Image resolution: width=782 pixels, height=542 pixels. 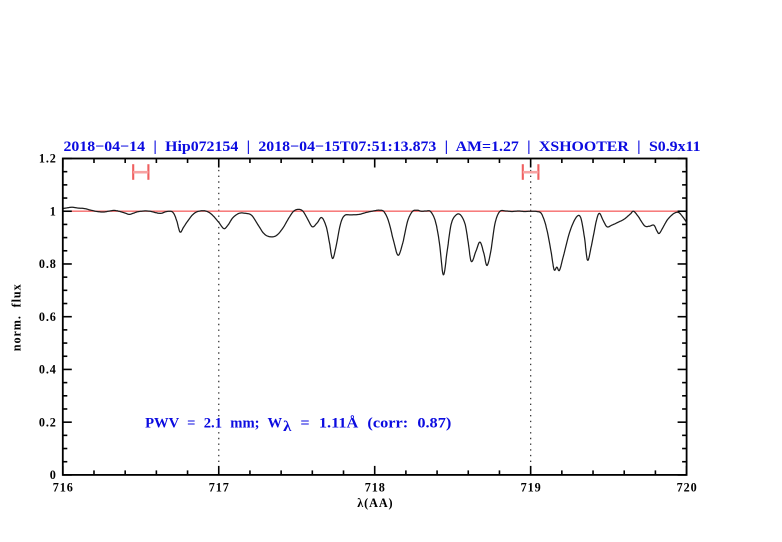 I want to click on svg-text: 0, so click(x=53, y=475).